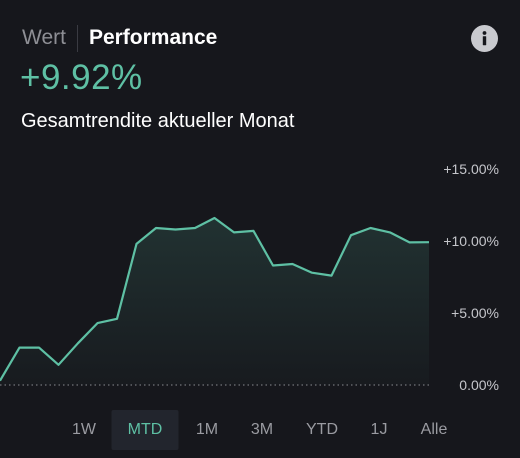 The image size is (520, 458). Describe the element at coordinates (322, 429) in the screenshot. I see `range-ytd: YTD` at that location.